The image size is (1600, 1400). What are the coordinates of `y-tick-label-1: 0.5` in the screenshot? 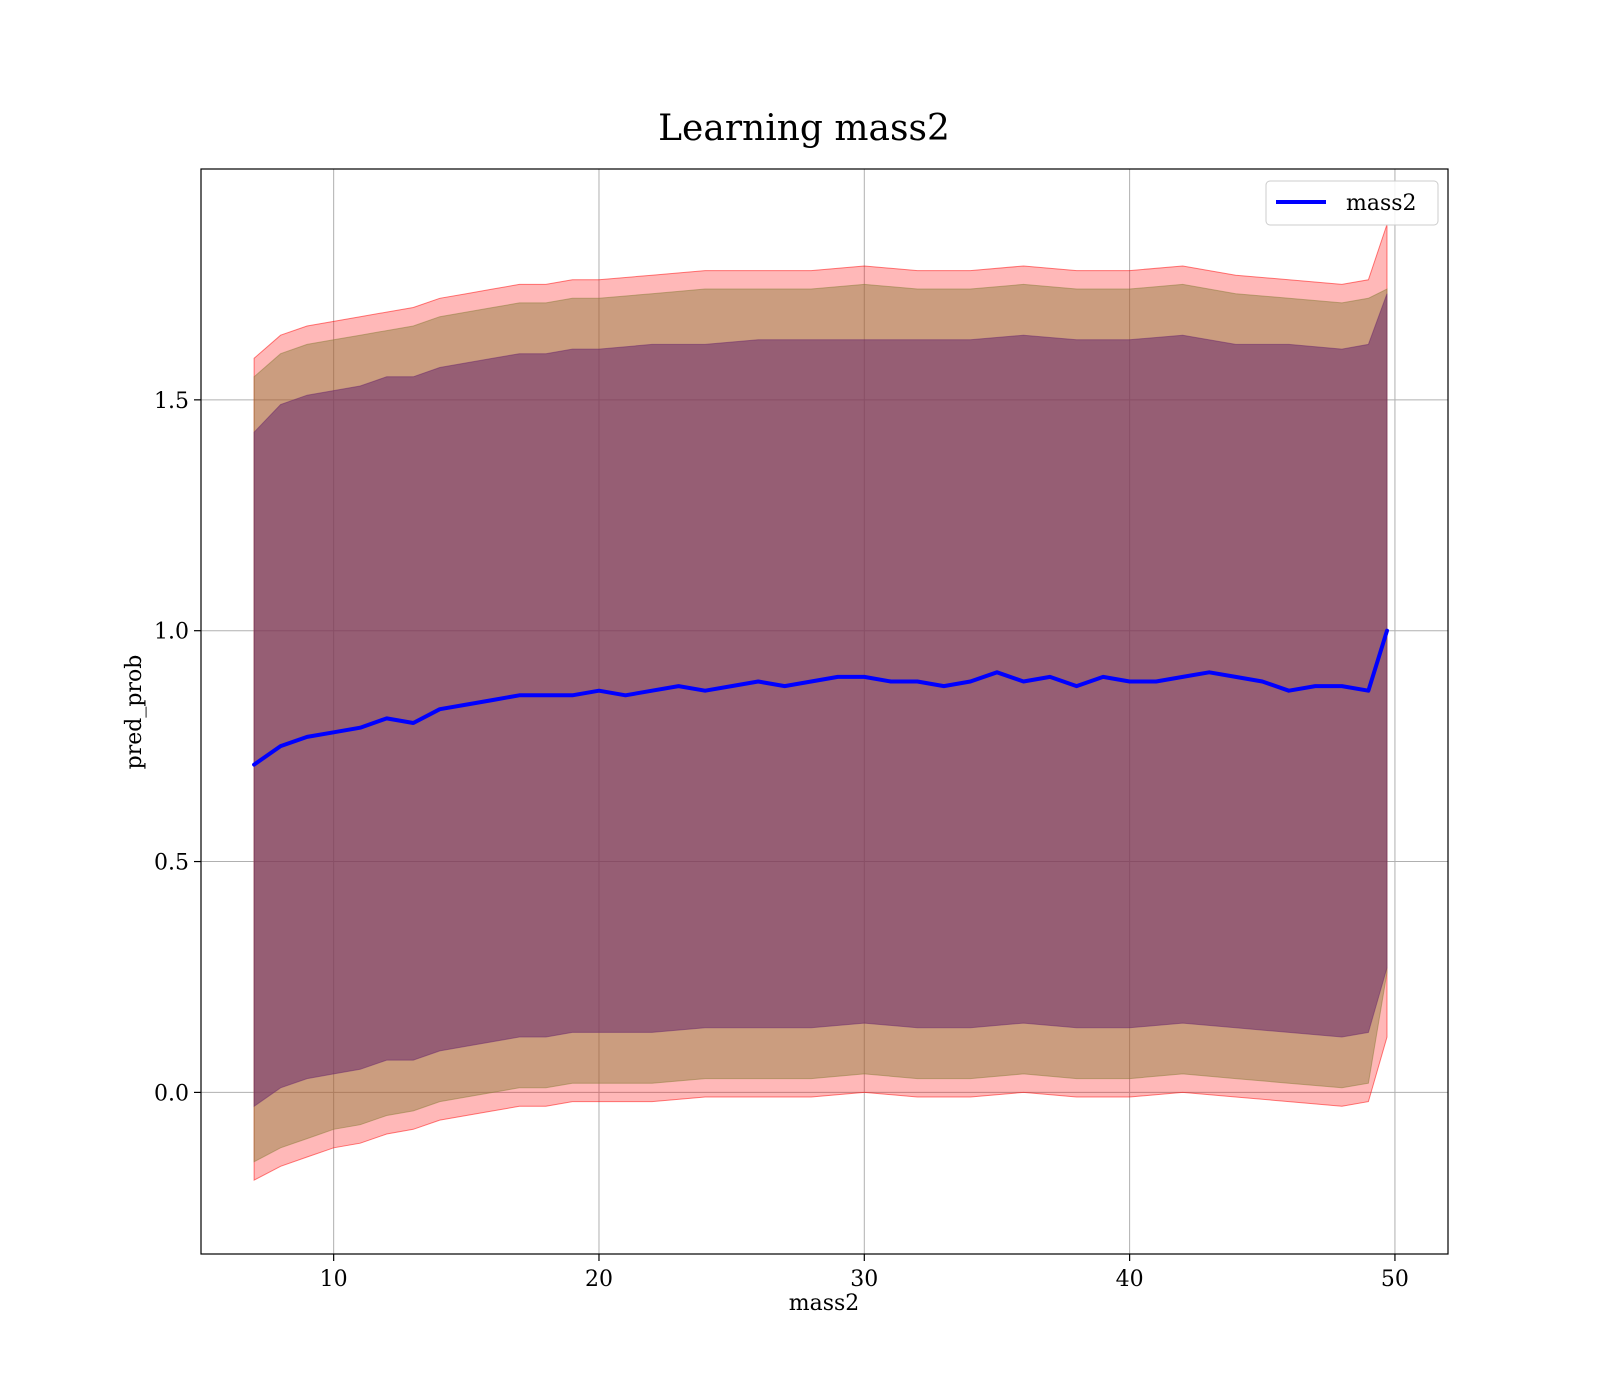 It's located at (171, 863).